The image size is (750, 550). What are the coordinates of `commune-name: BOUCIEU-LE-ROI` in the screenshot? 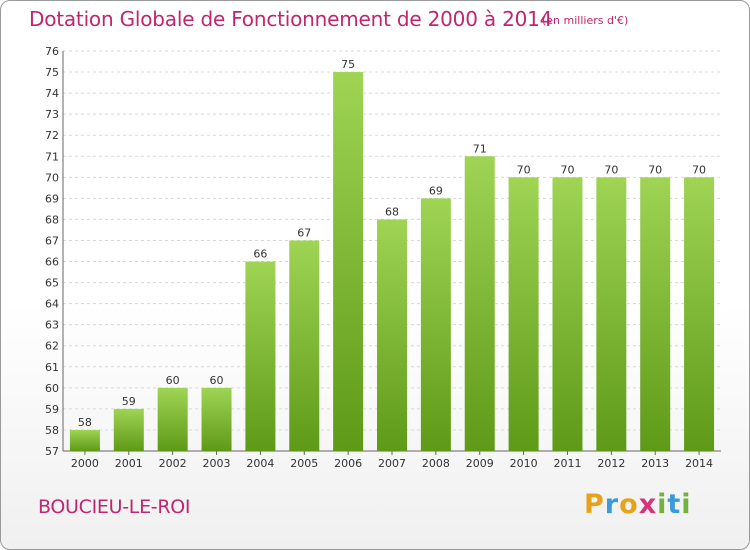 It's located at (114, 507).